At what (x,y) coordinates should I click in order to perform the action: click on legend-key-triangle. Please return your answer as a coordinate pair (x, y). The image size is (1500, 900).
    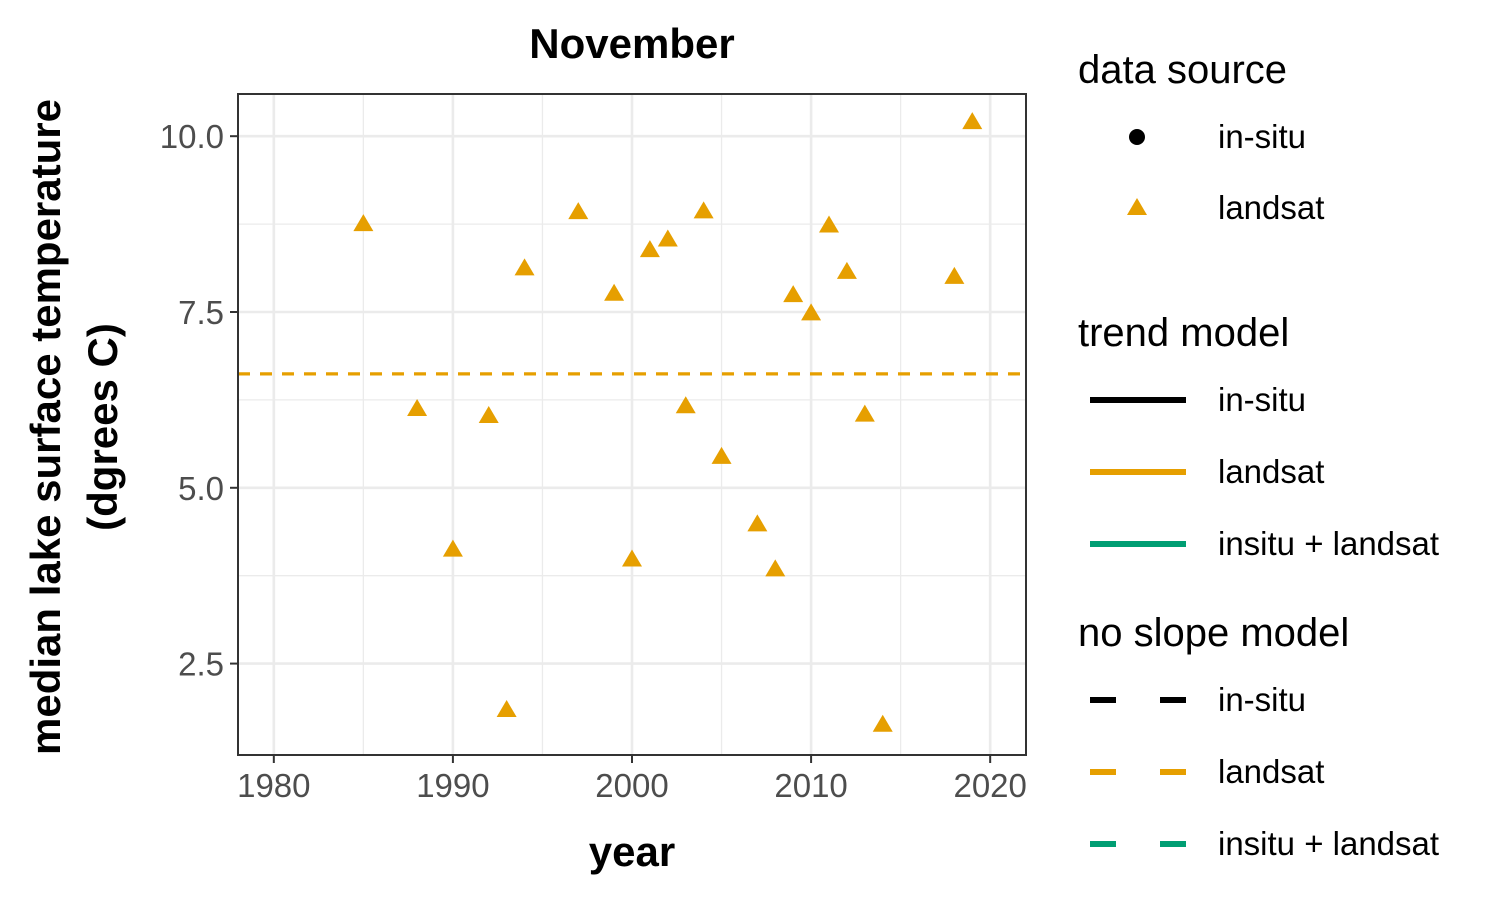
    Looking at the image, I should click on (1137, 206).